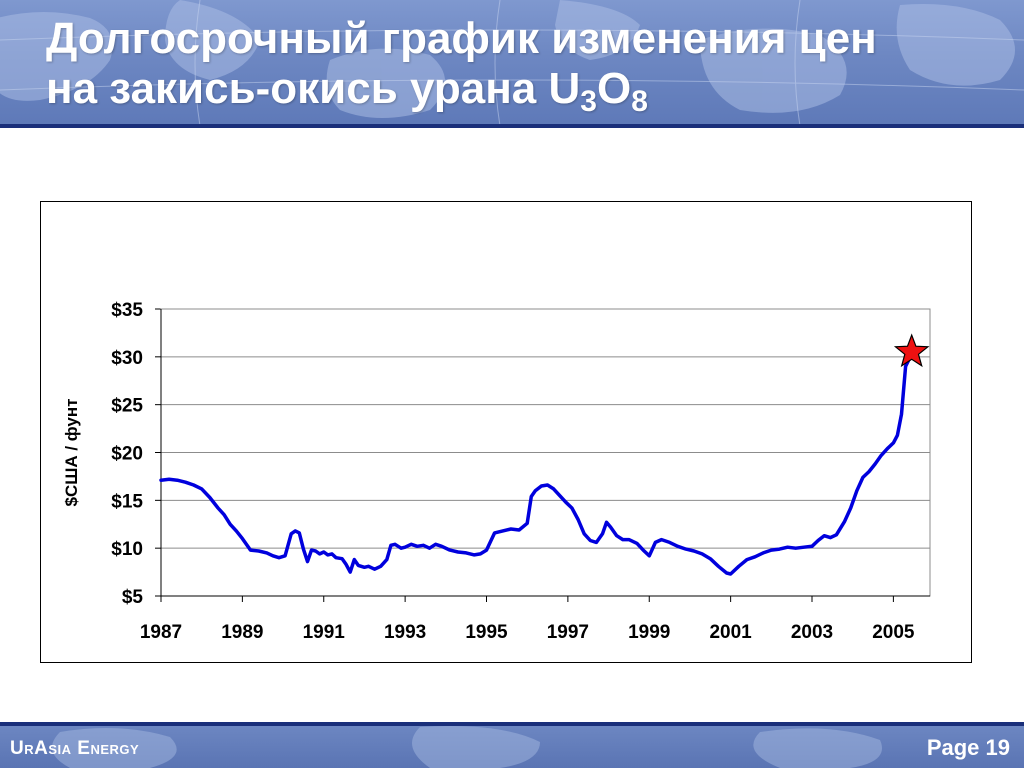 The height and width of the screenshot is (768, 1024). Describe the element at coordinates (405, 632) in the screenshot. I see `x-tick-label: 1993` at that location.